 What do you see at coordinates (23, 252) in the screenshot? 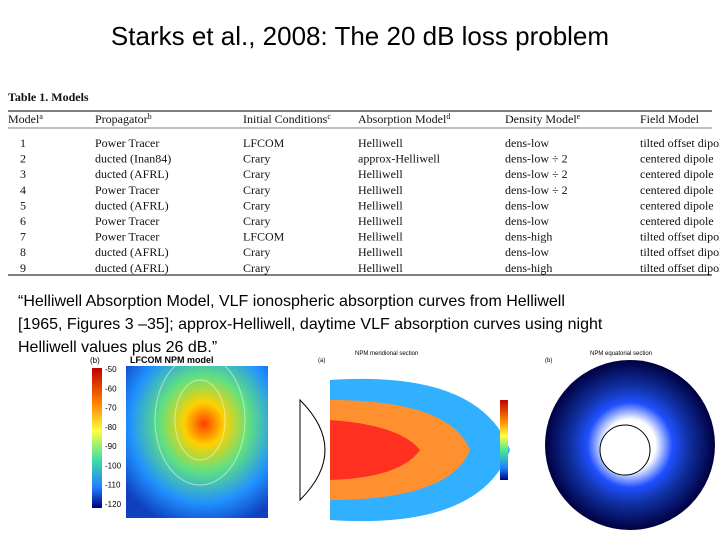
I see `table-cell: 8` at bounding box center [23, 252].